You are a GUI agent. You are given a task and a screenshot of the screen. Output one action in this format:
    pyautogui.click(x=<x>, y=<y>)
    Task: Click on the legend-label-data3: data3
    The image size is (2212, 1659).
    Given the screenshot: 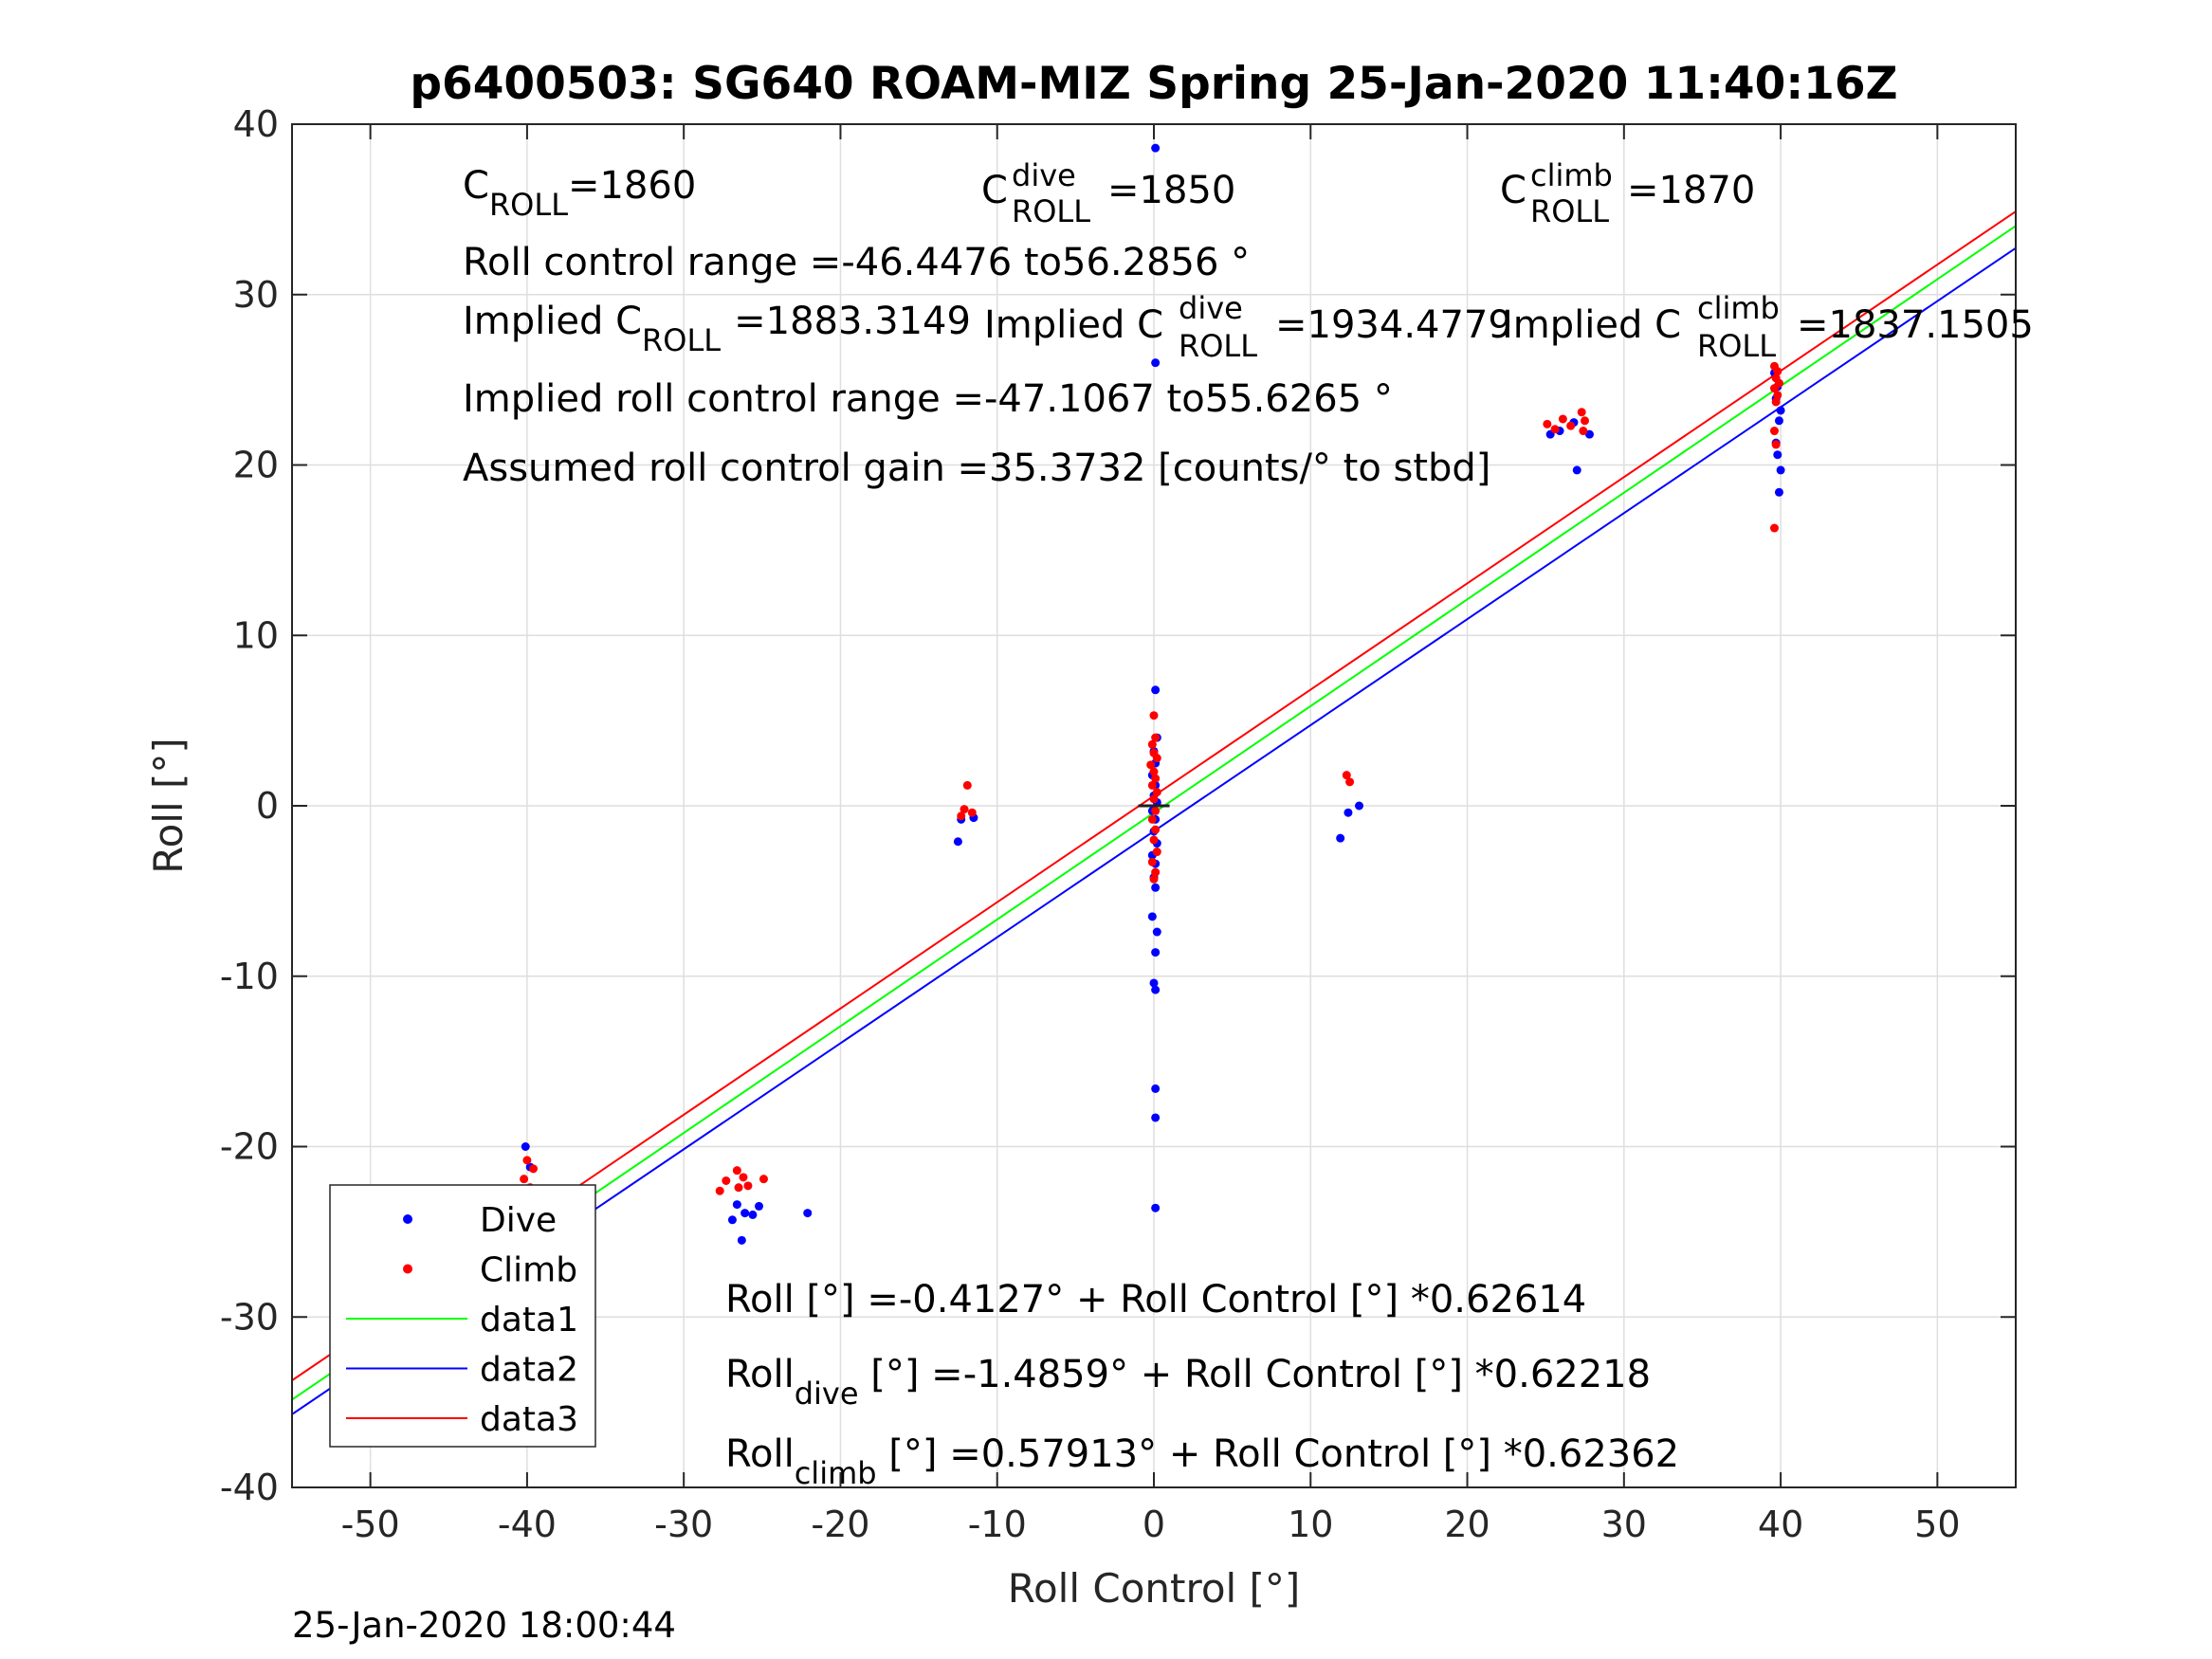 What is the action you would take?
    pyautogui.click(x=529, y=1419)
    